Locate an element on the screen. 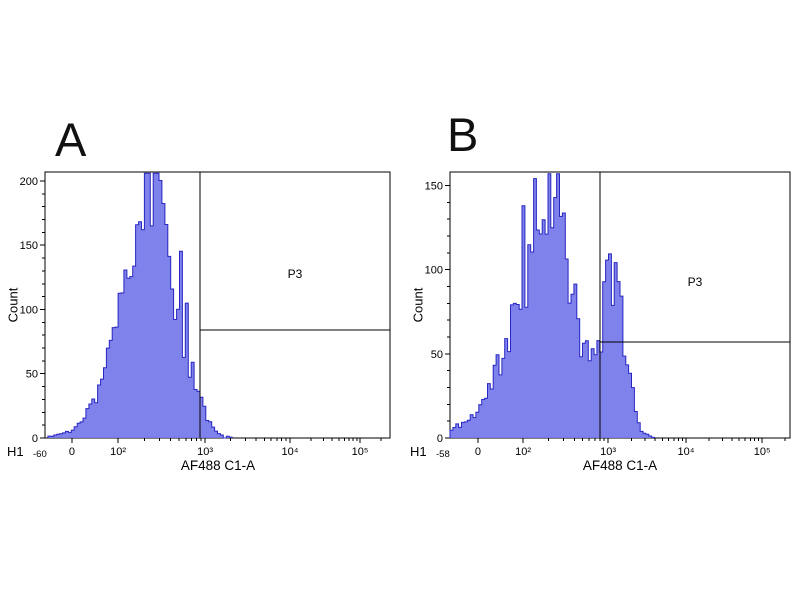 The width and height of the screenshot is (800, 600). y-tick-label-b: 0 is located at coordinates (440, 439).